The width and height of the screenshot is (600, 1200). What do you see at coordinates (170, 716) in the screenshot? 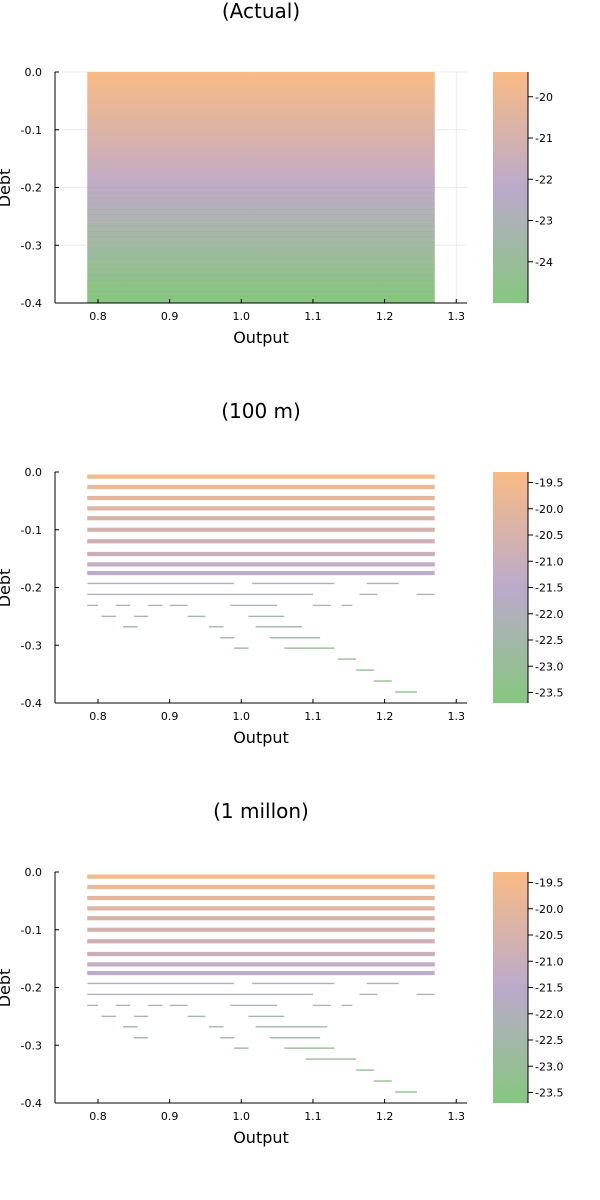
I see `x-tick-label: 0.9` at bounding box center [170, 716].